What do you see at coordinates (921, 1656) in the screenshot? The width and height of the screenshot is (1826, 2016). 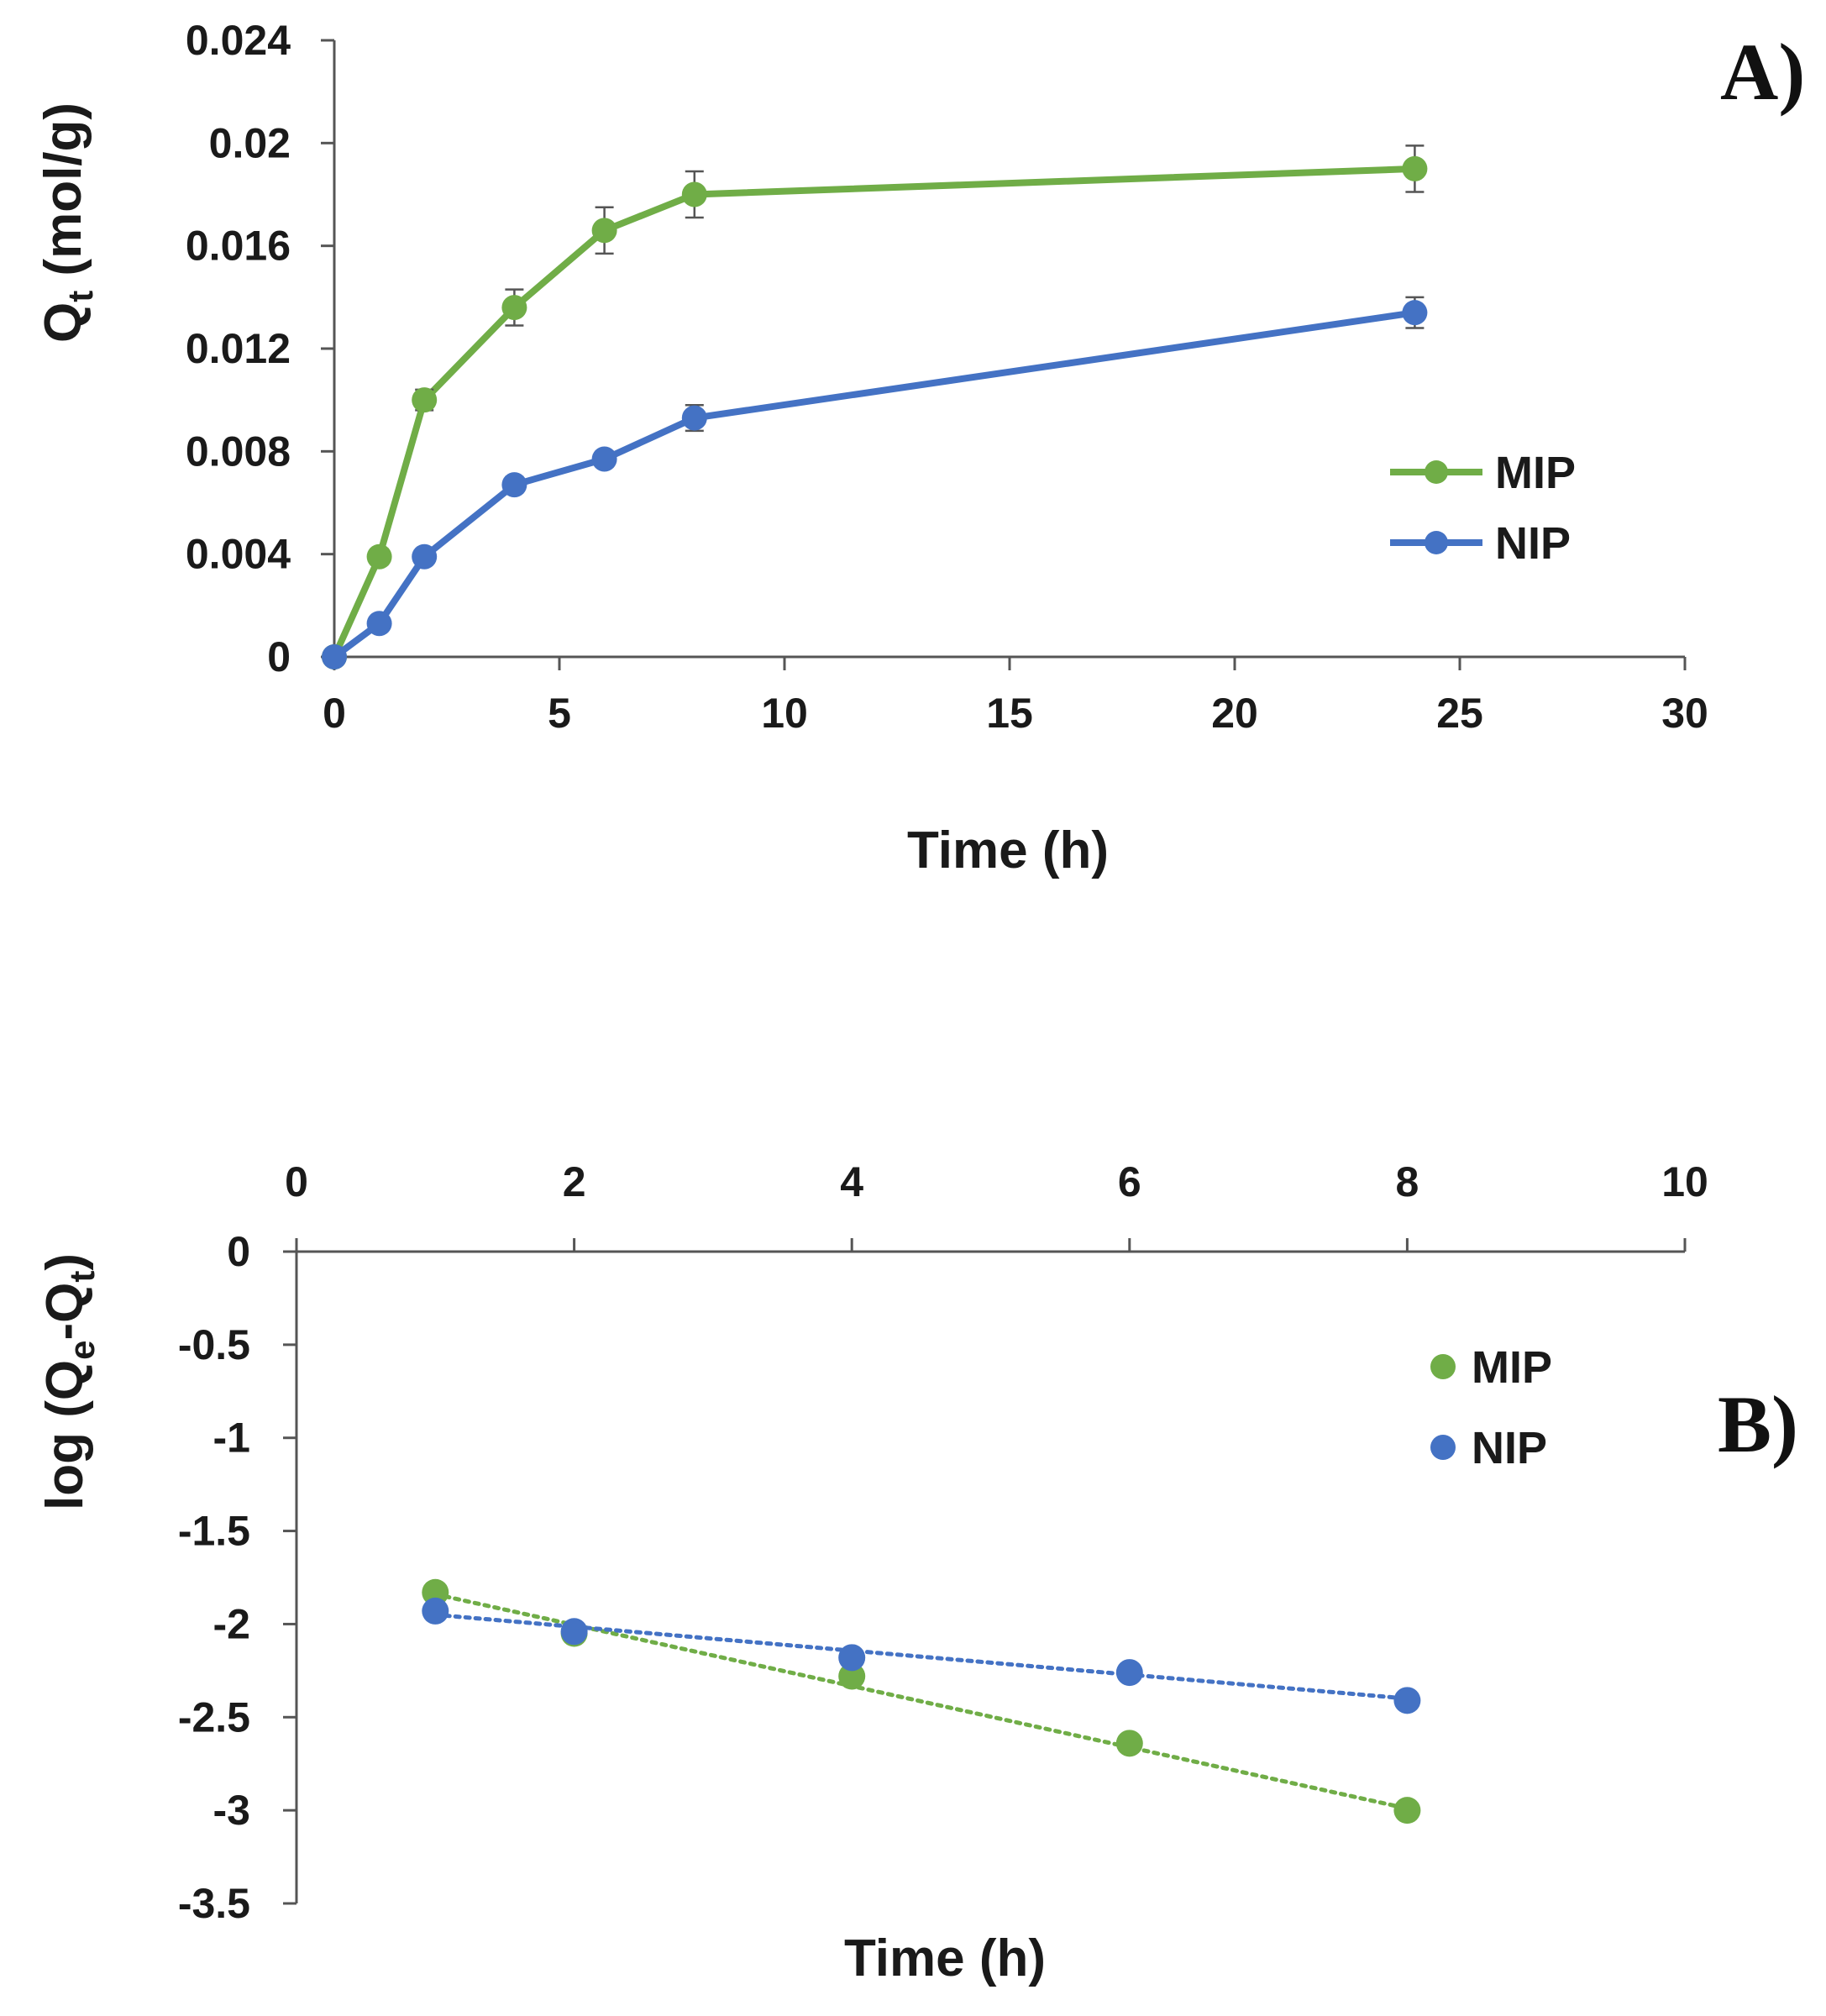 I see `panel-b-nip-trendline` at bounding box center [921, 1656].